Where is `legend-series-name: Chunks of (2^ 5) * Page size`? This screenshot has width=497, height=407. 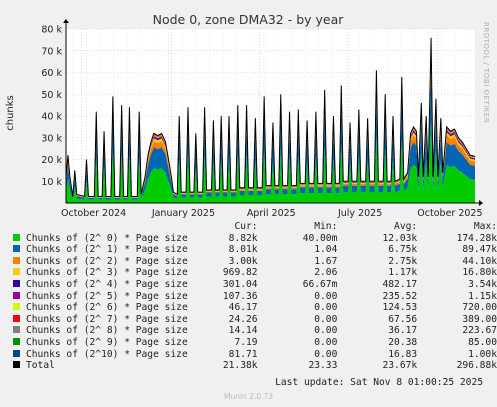
legend-series-name: Chunks of (2^ 5) * Page size is located at coordinates (107, 296).